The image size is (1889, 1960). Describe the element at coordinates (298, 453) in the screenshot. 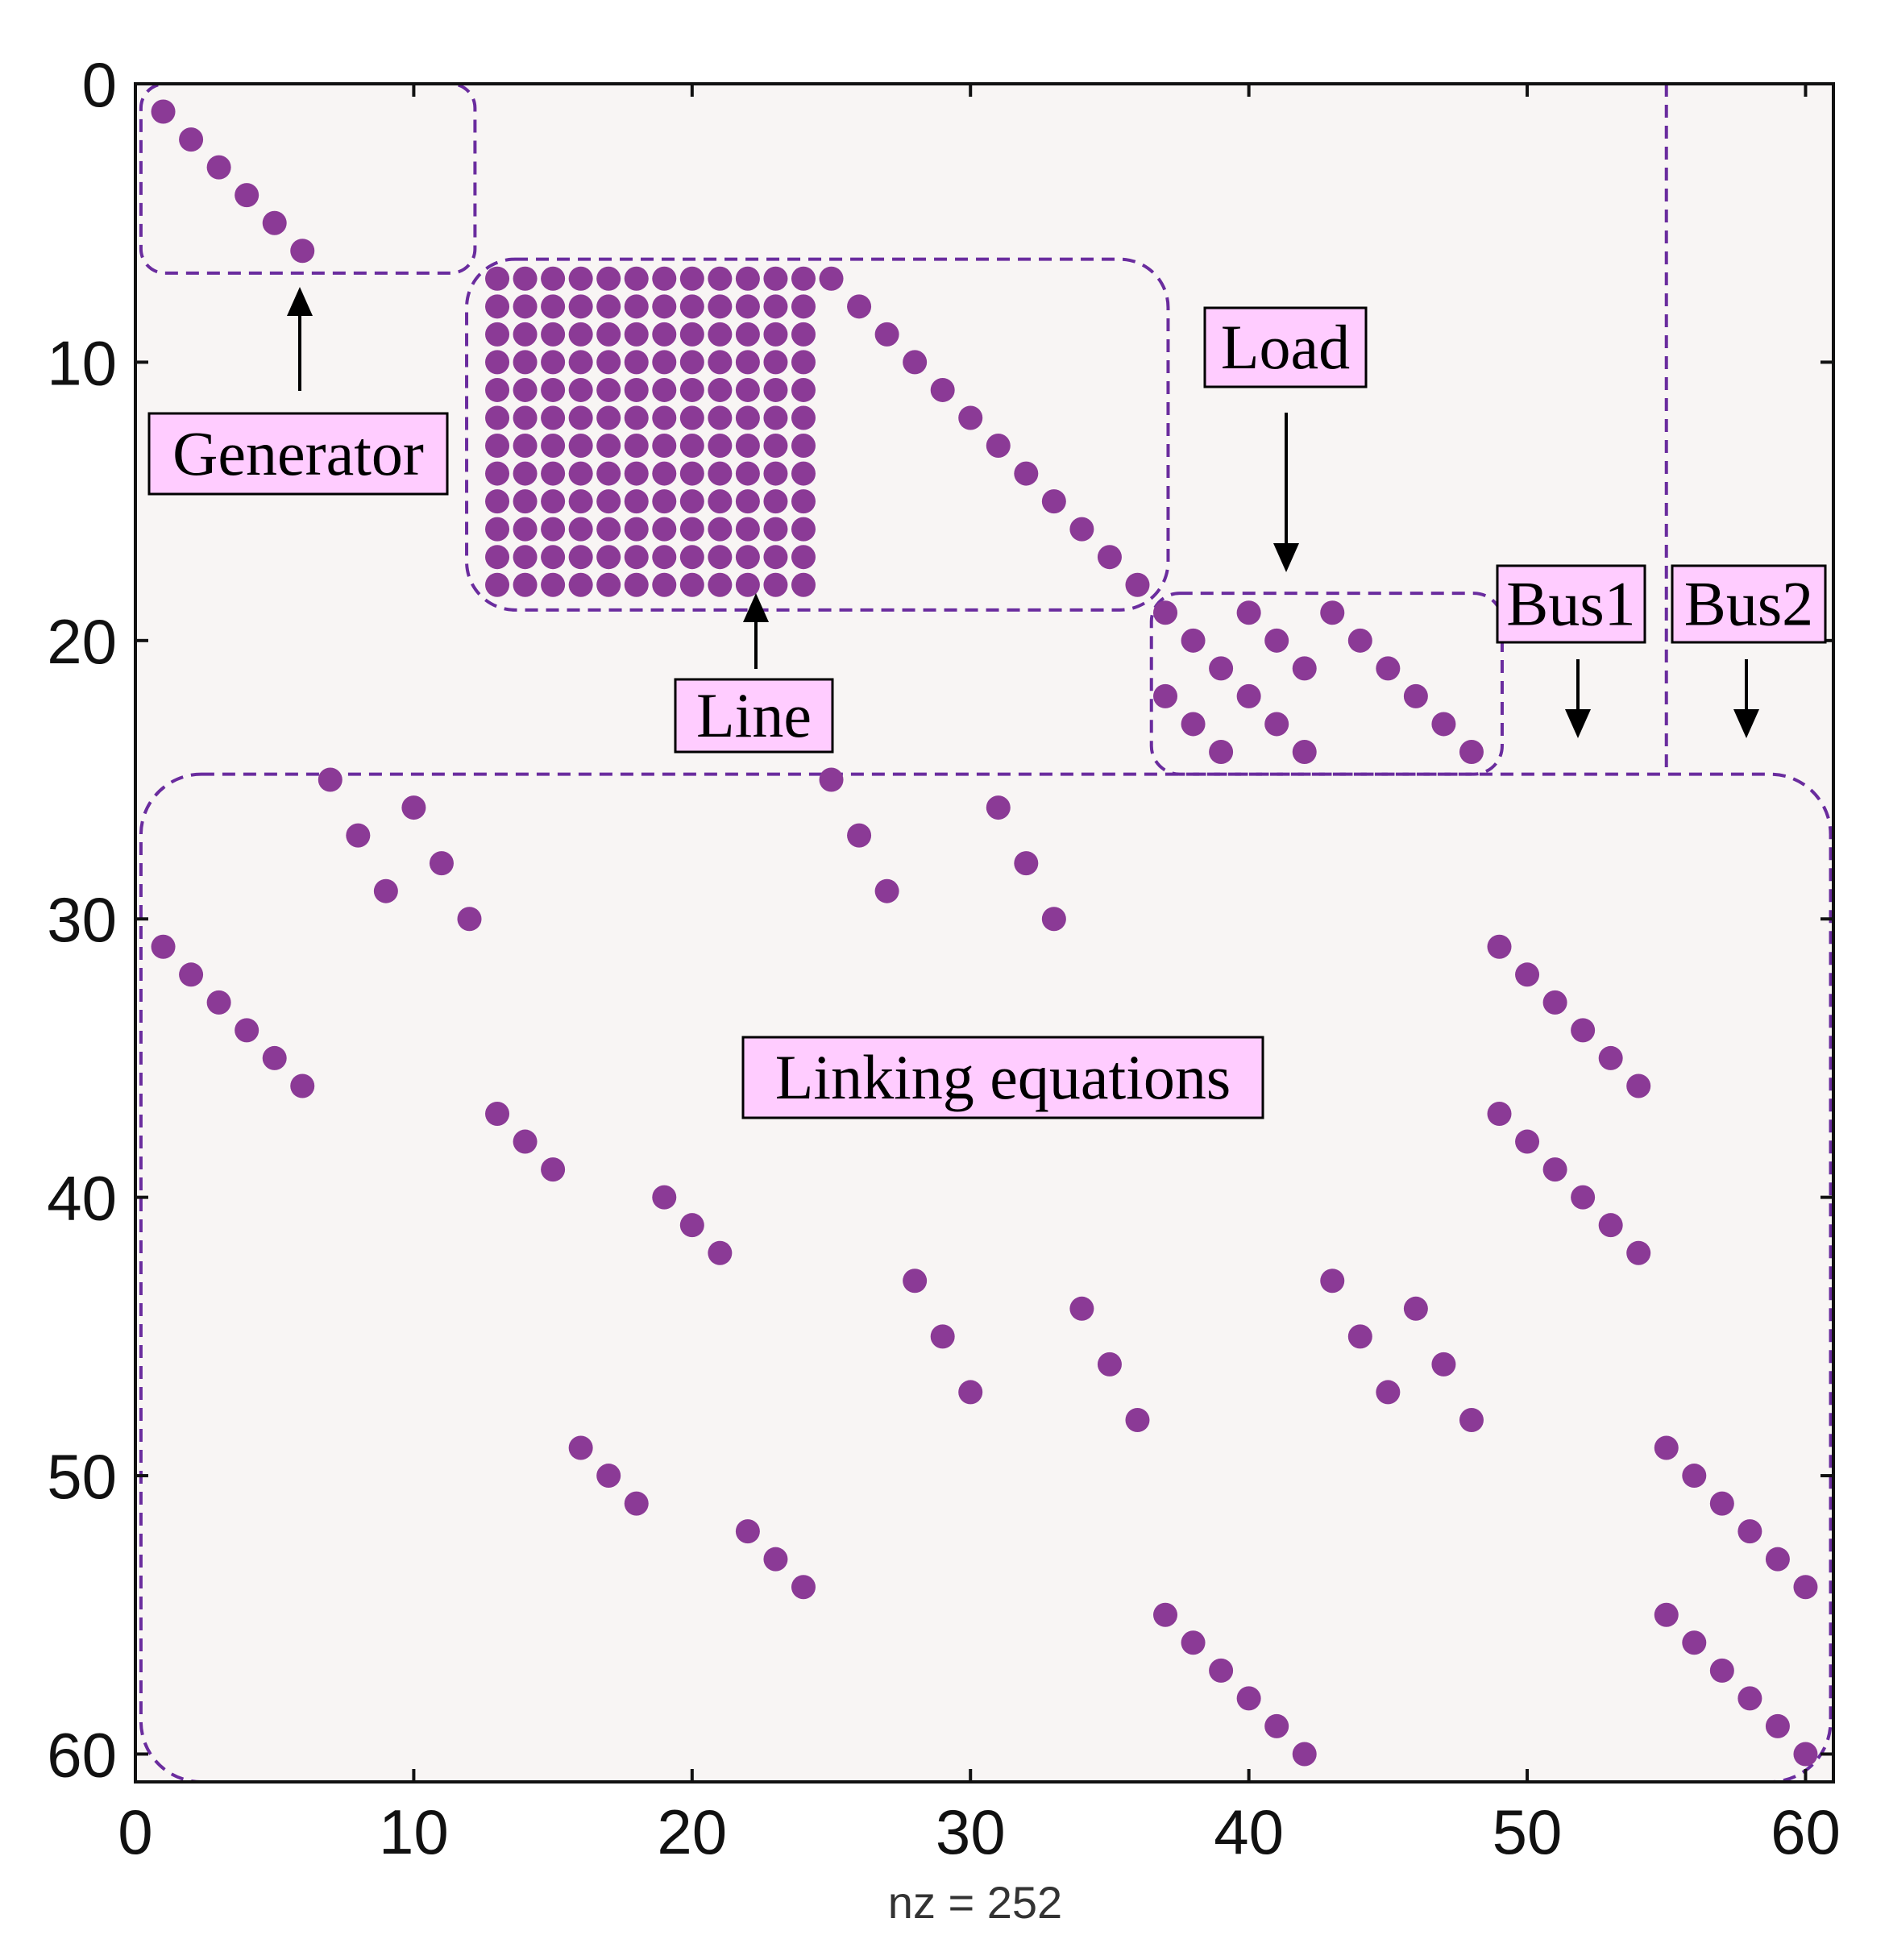

I see `generator-label: Generator` at that location.